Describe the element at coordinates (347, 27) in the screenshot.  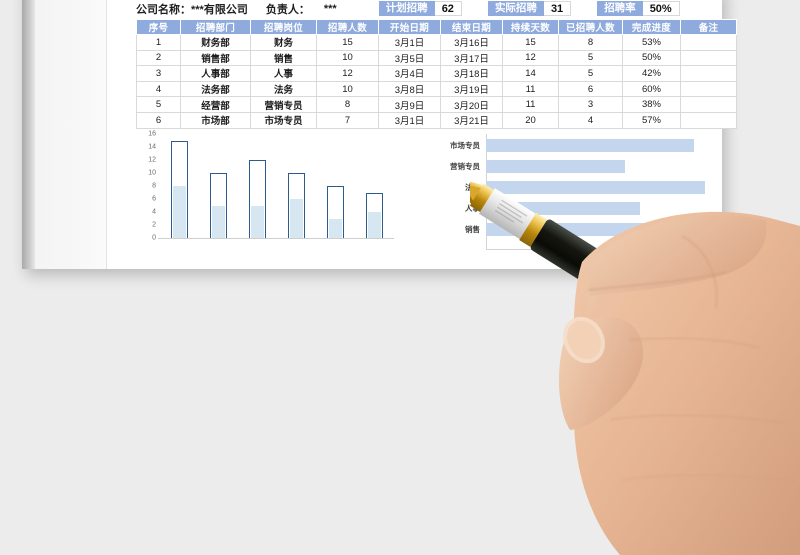
I see `table-column-header: 招聘人数` at that location.